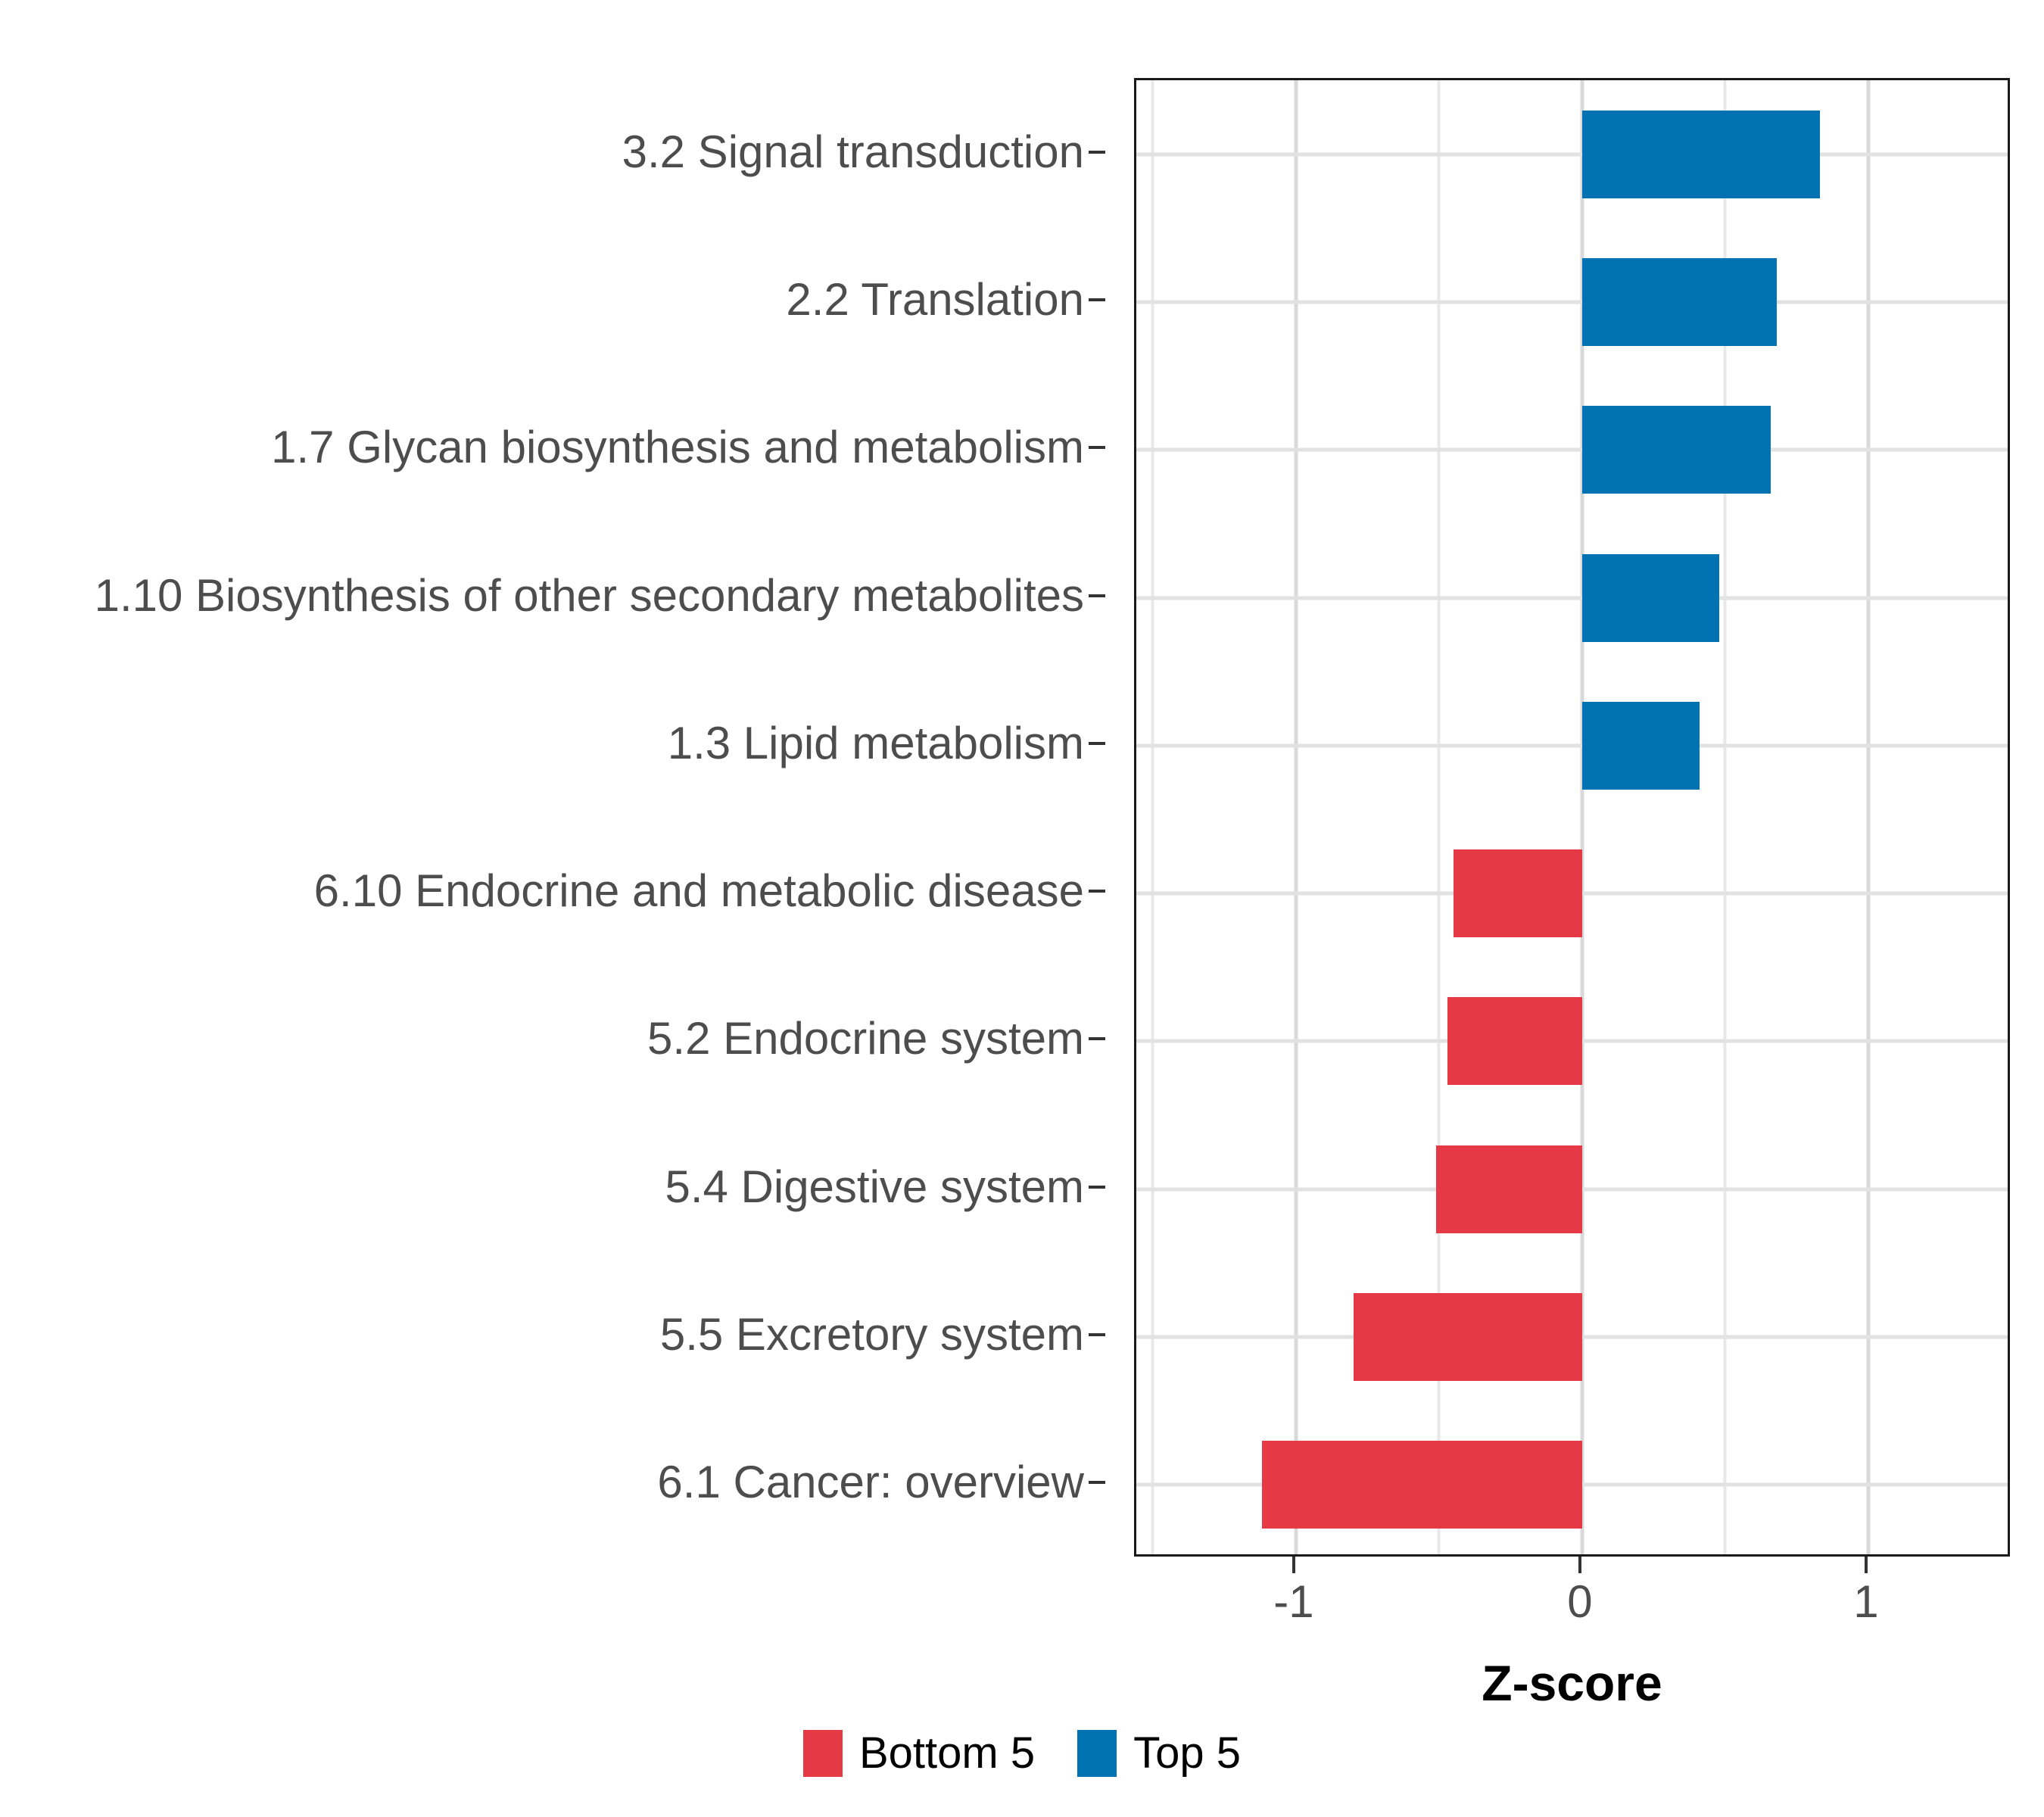 The height and width of the screenshot is (1817, 2044). Describe the element at coordinates (935, 299) in the screenshot. I see `y-axis-tick-label: 2.2 Translation` at that location.